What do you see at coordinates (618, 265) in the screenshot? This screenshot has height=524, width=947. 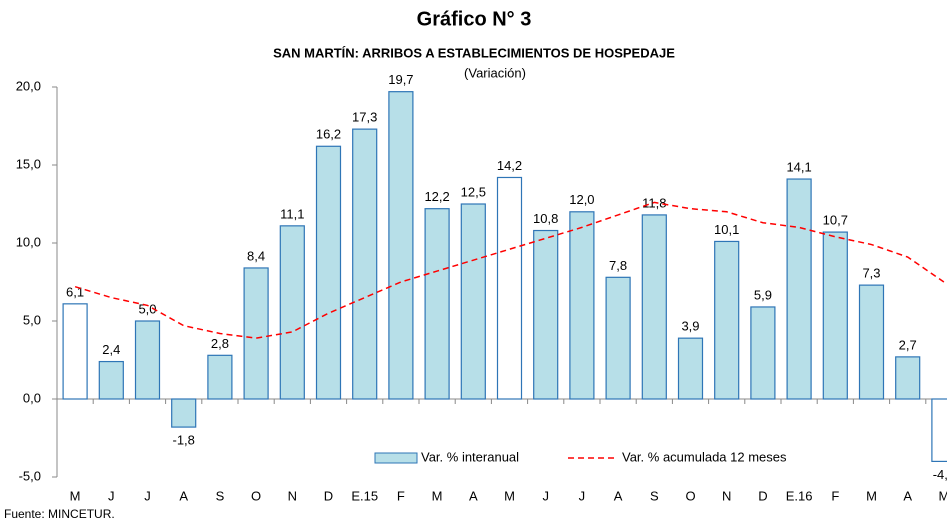 I see `value-label: 7,8` at bounding box center [618, 265].